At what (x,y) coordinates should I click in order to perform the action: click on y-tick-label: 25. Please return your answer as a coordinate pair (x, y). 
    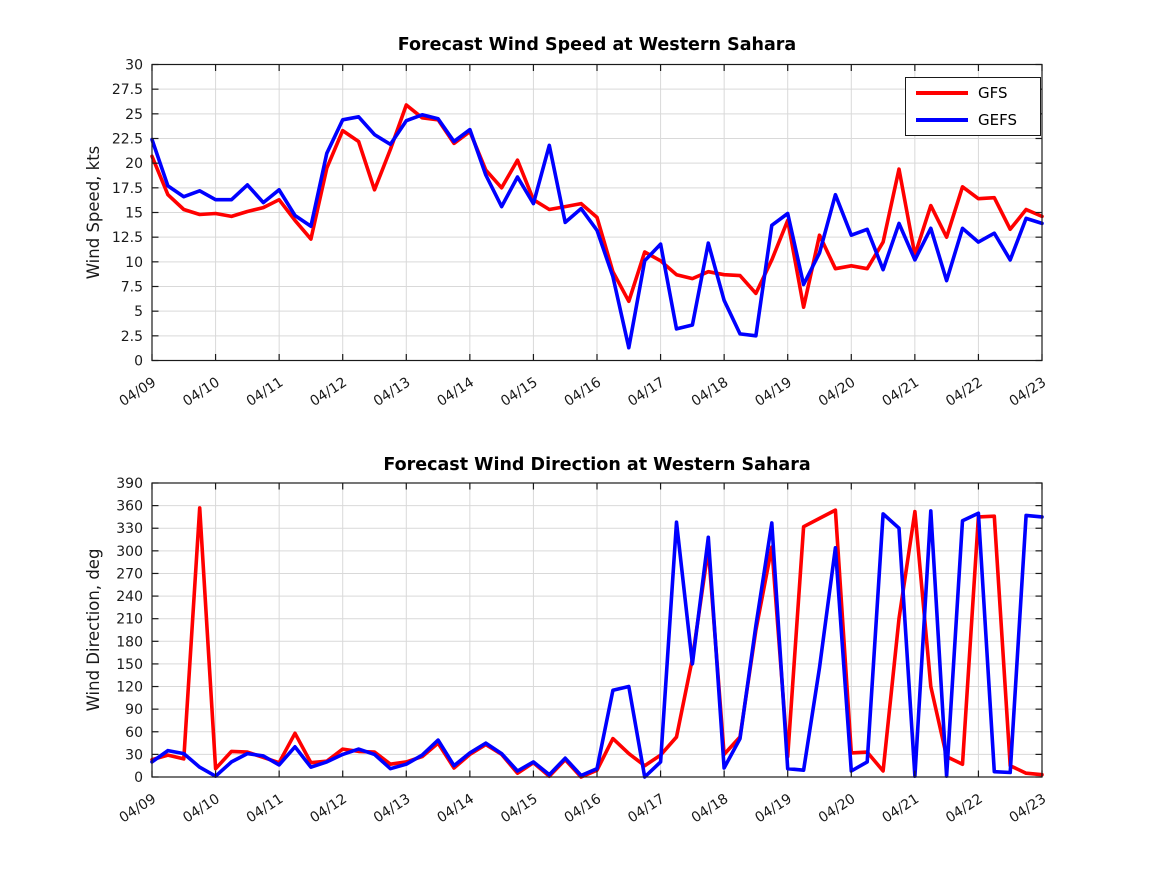
    Looking at the image, I should click on (134, 115).